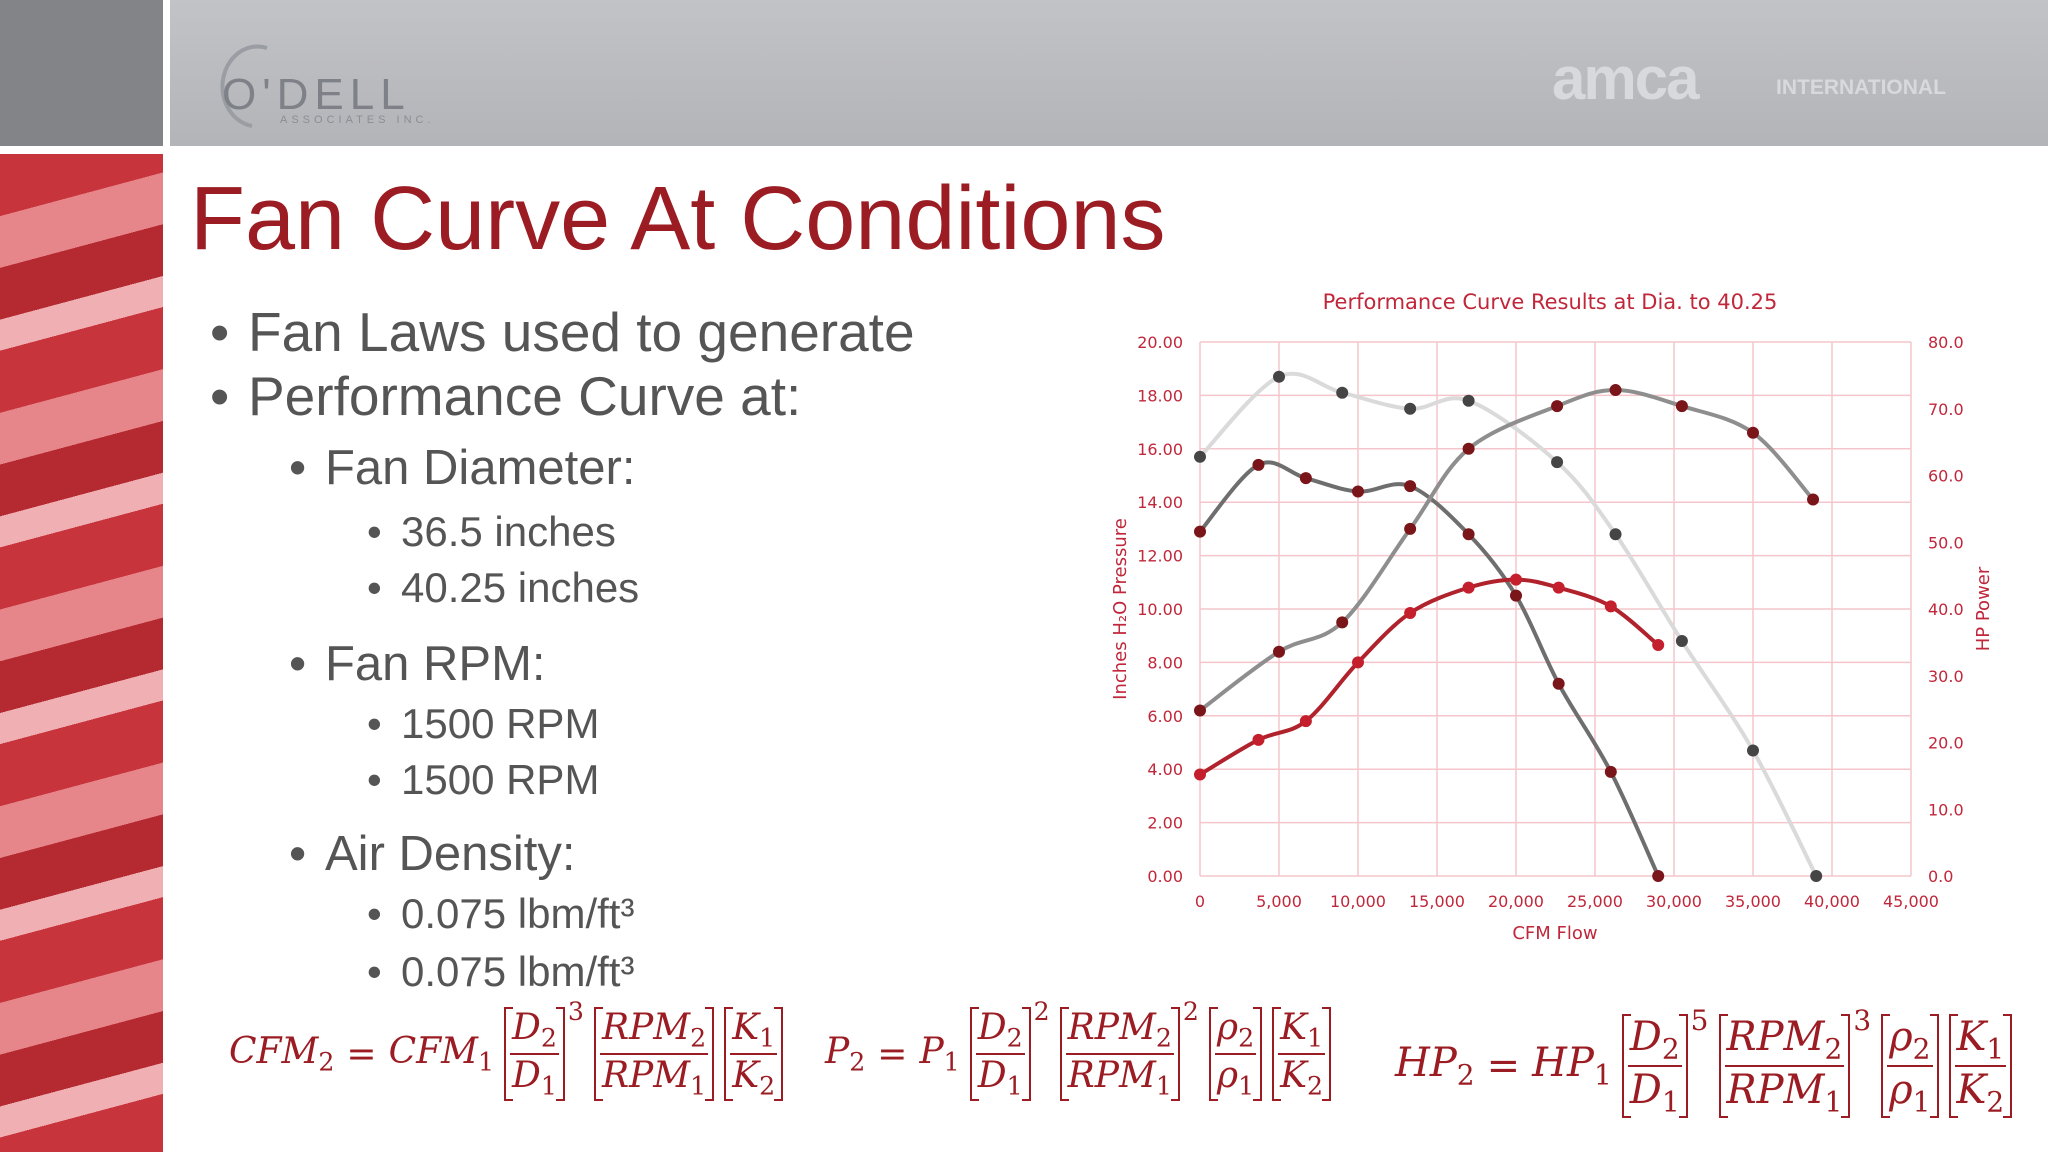  I want to click on formula-lhs: P2, so click(845, 1054).